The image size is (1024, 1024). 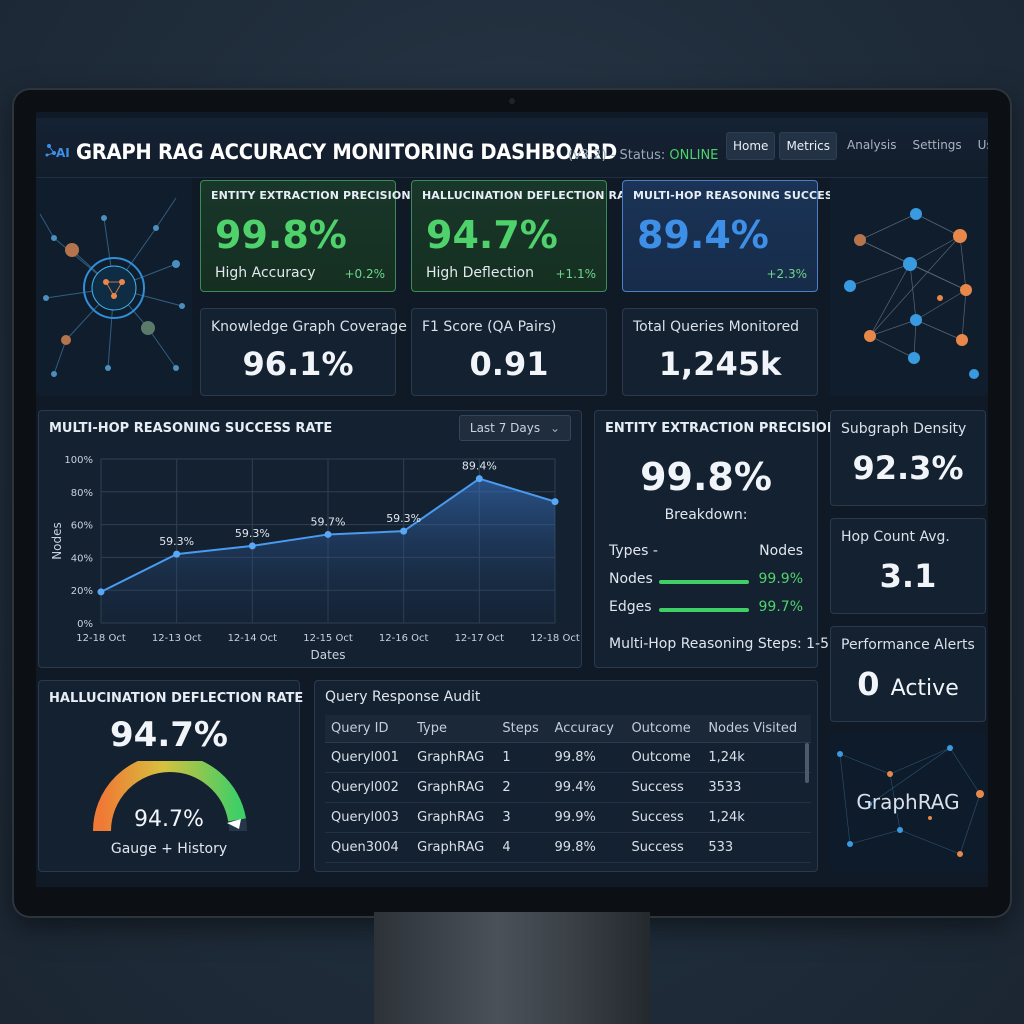 I want to click on table-row: Queryl002 GraphRAG 2 99.4% Success 3533, so click(x=568, y=787).